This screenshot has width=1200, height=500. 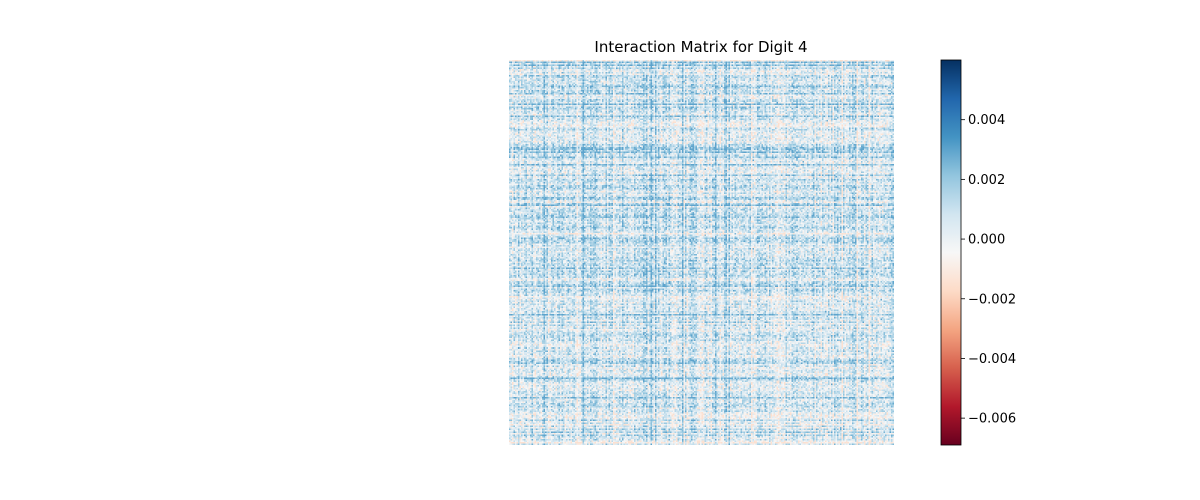 I want to click on colorbar-tick-label: 0.002, so click(x=986, y=180).